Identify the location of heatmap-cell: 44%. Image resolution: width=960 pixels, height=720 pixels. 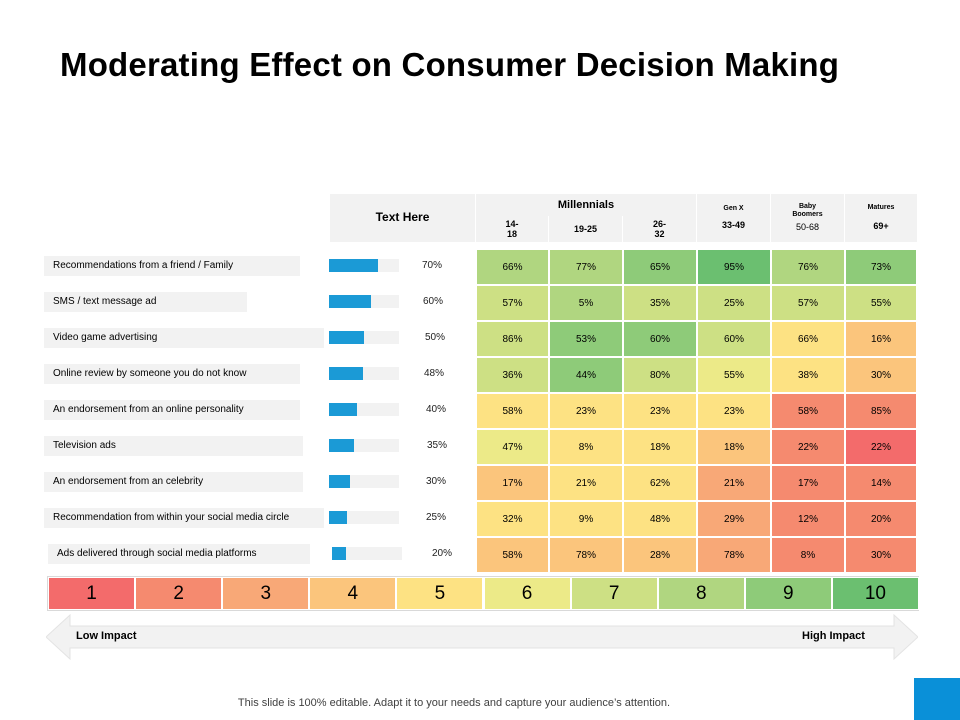
(586, 375).